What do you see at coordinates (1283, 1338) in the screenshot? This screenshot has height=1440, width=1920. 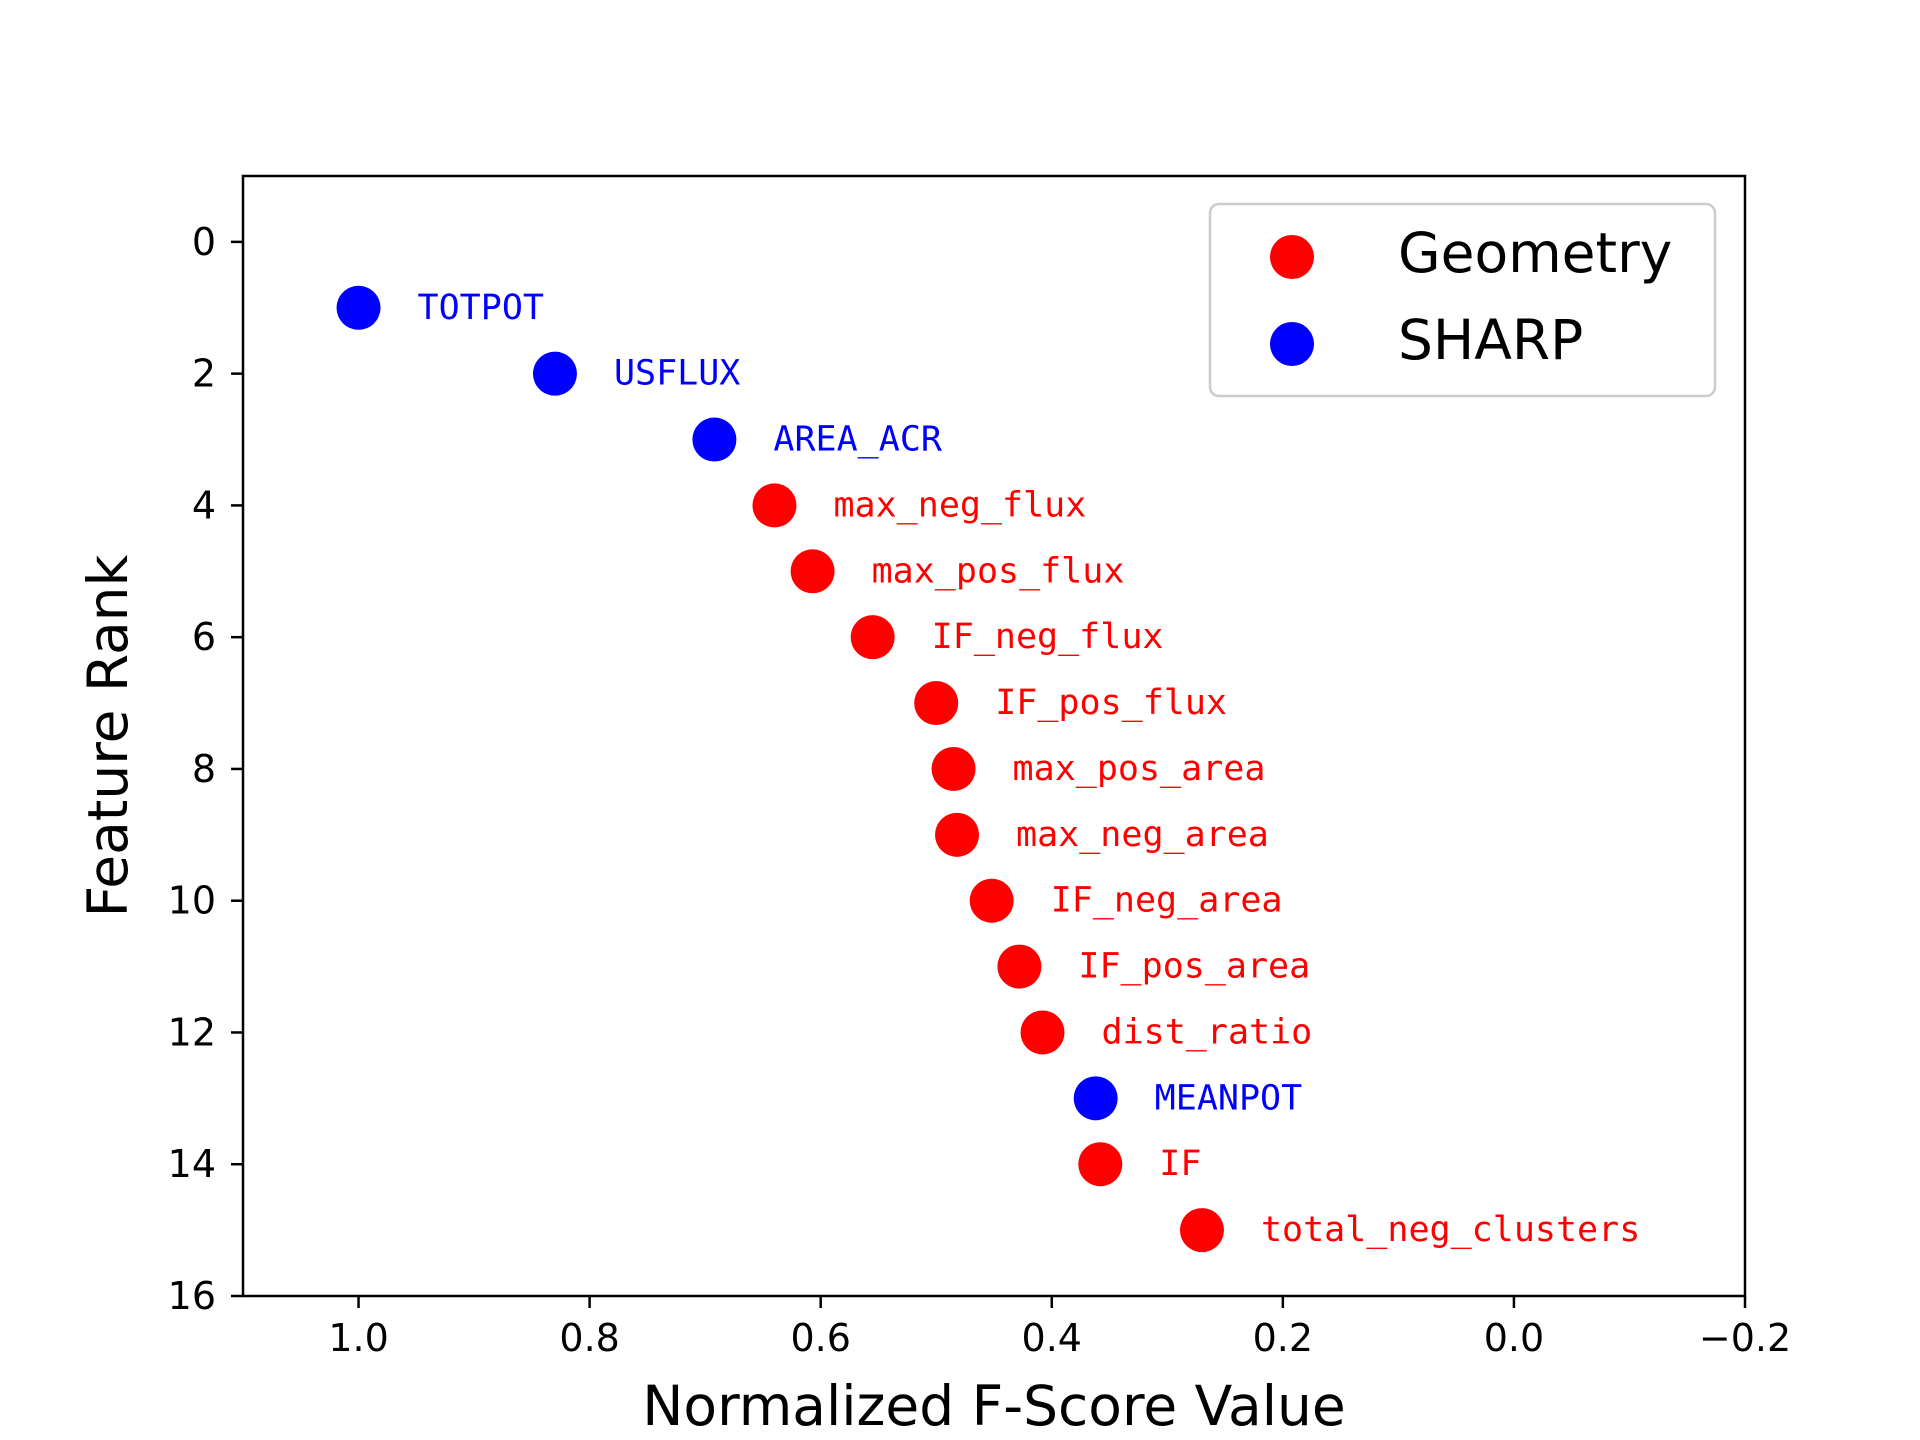 I see `x-tick-label: 0.2` at bounding box center [1283, 1338].